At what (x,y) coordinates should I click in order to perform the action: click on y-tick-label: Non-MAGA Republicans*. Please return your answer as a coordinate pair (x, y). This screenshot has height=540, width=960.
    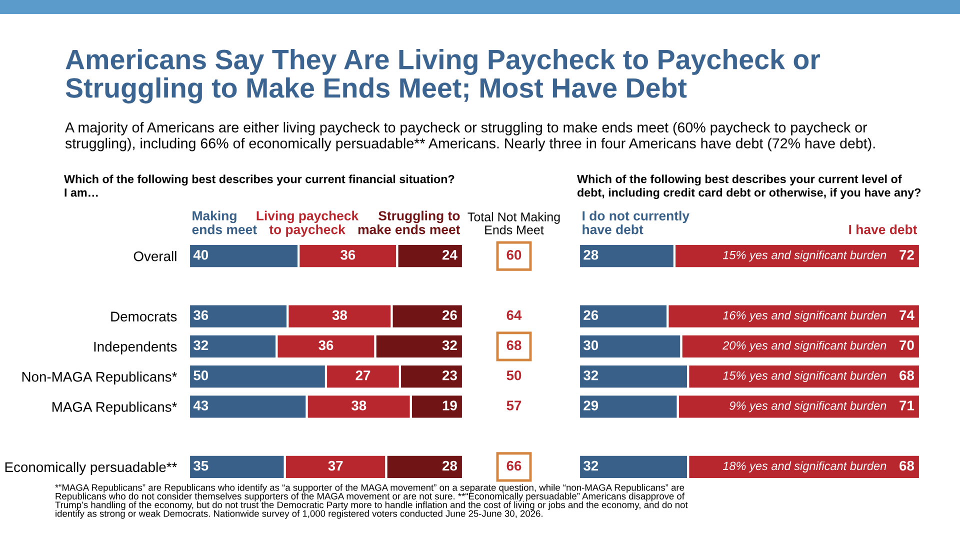
    Looking at the image, I should click on (99, 378).